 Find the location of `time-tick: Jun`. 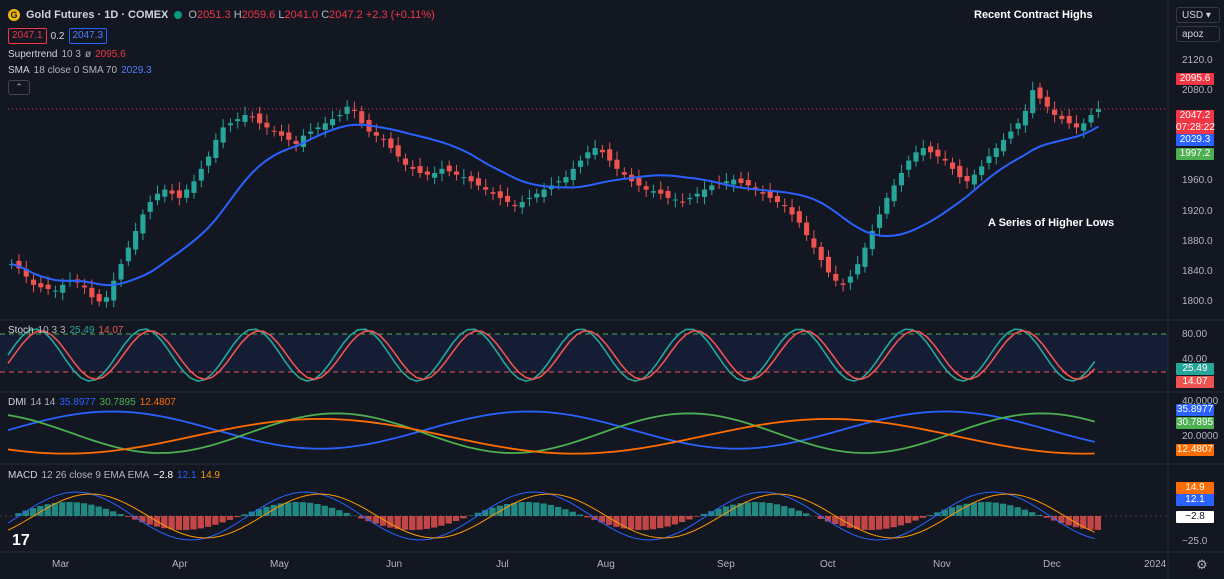

time-tick: Jun is located at coordinates (394, 564).